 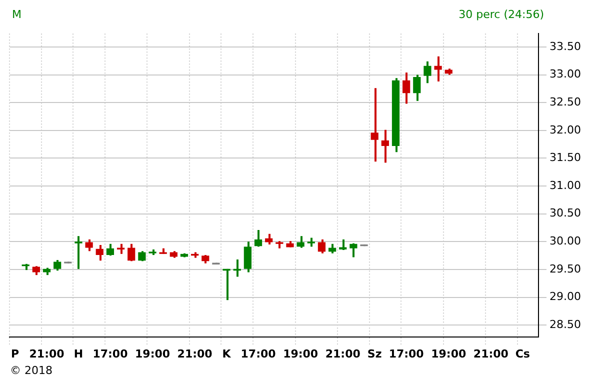 What do you see at coordinates (566, 74) in the screenshot?
I see `y-tick-label: 33.00` at bounding box center [566, 74].